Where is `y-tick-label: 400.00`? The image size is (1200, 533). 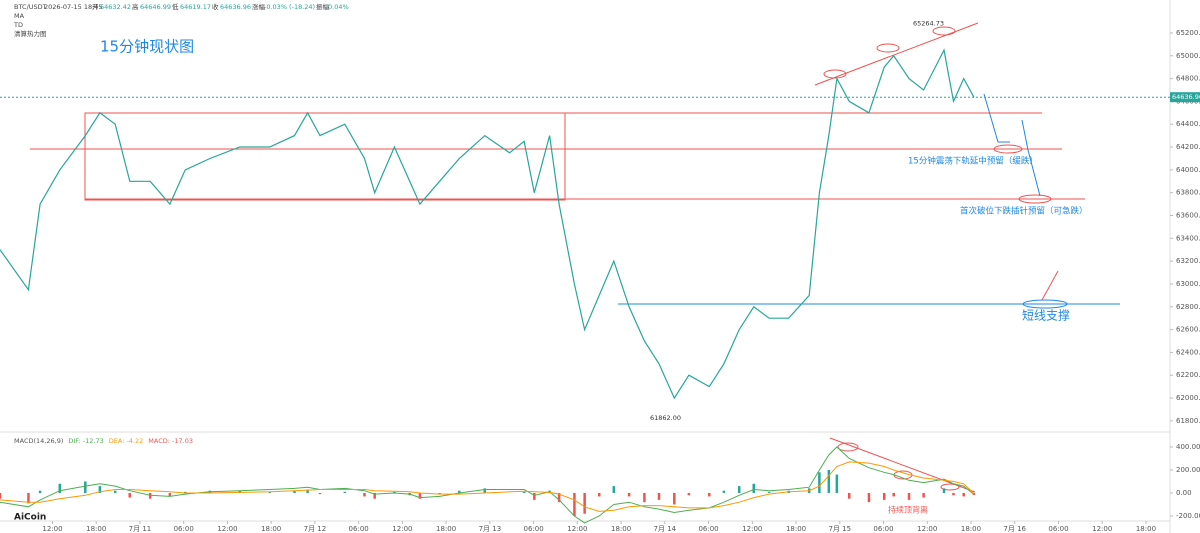 y-tick-label: 400.00 is located at coordinates (1188, 447).